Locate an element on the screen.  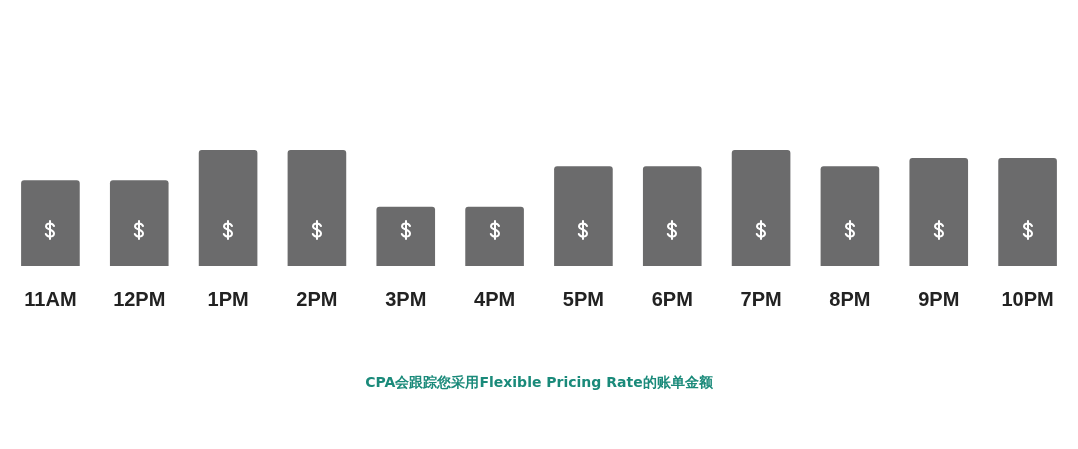
x-tick-label: 5PM is located at coordinates (583, 298).